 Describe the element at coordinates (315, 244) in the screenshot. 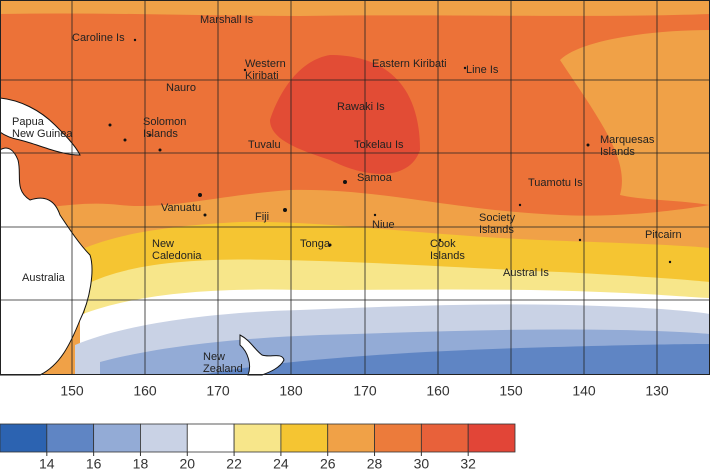

I see `place-label: Tonga` at that location.